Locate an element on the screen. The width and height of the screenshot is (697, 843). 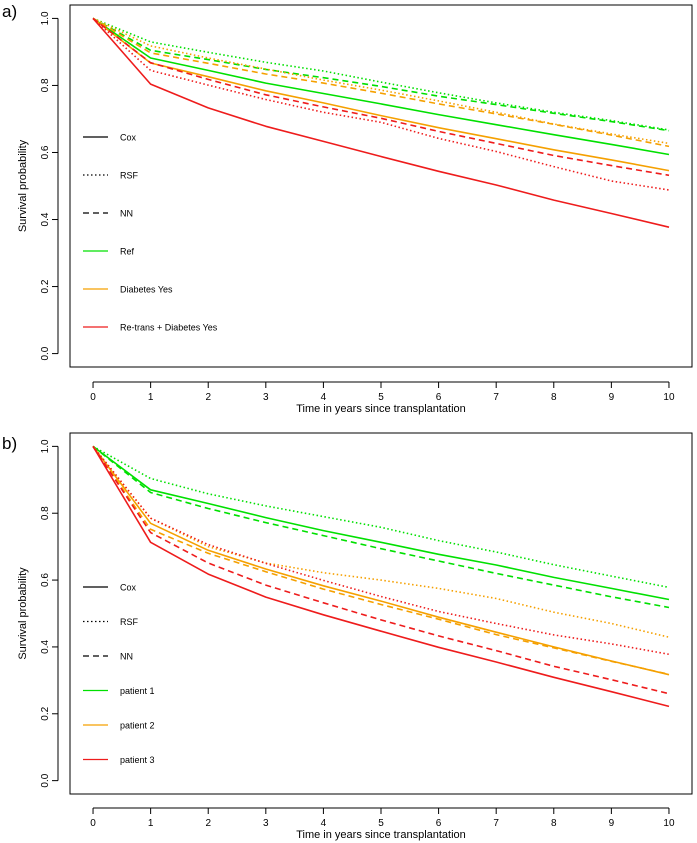
panel-b-label: b) is located at coordinates (10, 443).